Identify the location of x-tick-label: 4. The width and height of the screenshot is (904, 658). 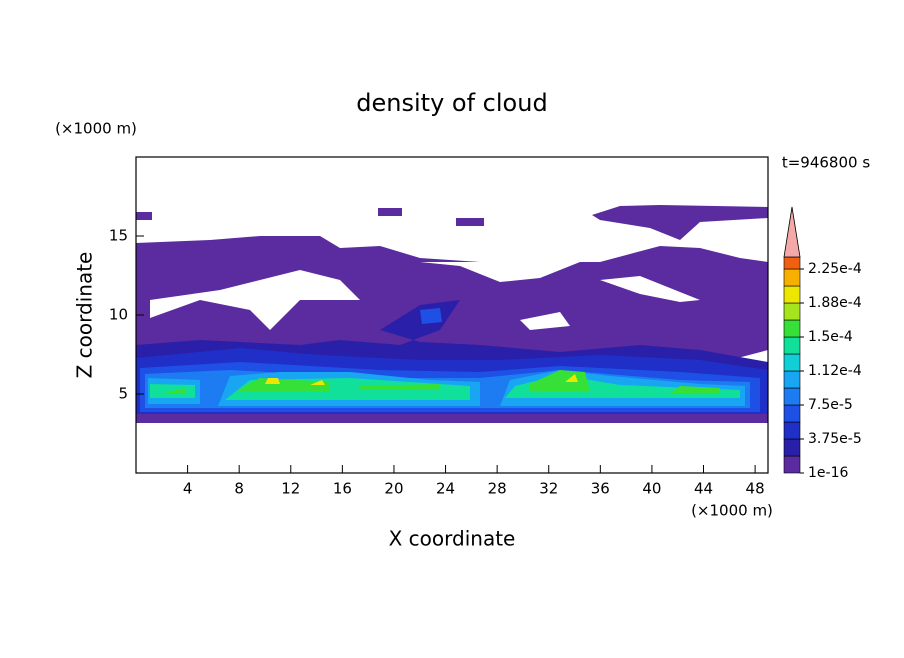
(188, 489).